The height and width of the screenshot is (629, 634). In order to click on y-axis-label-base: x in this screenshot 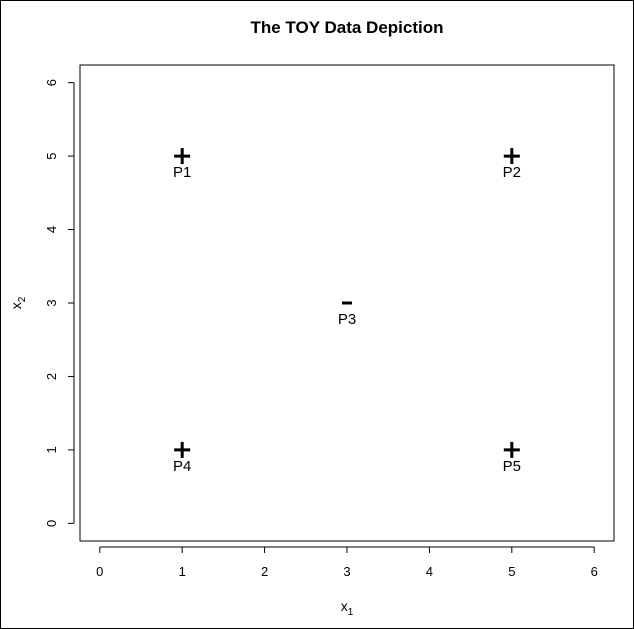, I will do `click(16, 305)`.